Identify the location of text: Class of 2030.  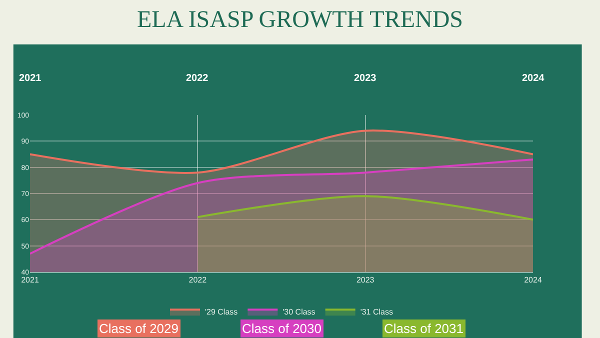
(282, 328).